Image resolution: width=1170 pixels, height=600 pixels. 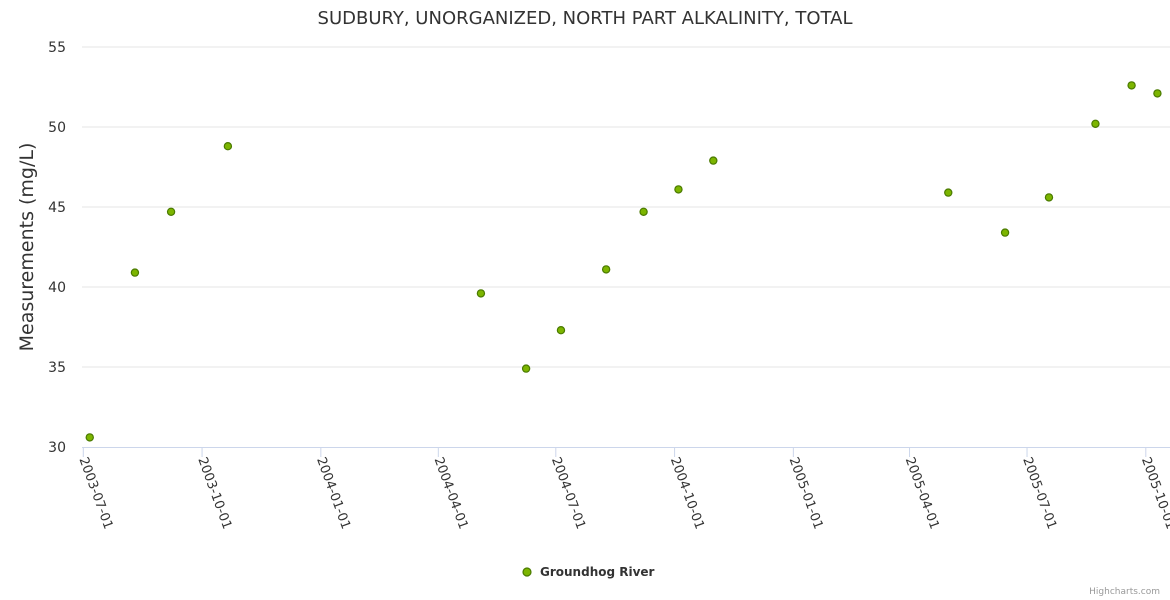 What do you see at coordinates (568, 493) in the screenshot?
I see `x-tick-label: 2004-07-01` at bounding box center [568, 493].